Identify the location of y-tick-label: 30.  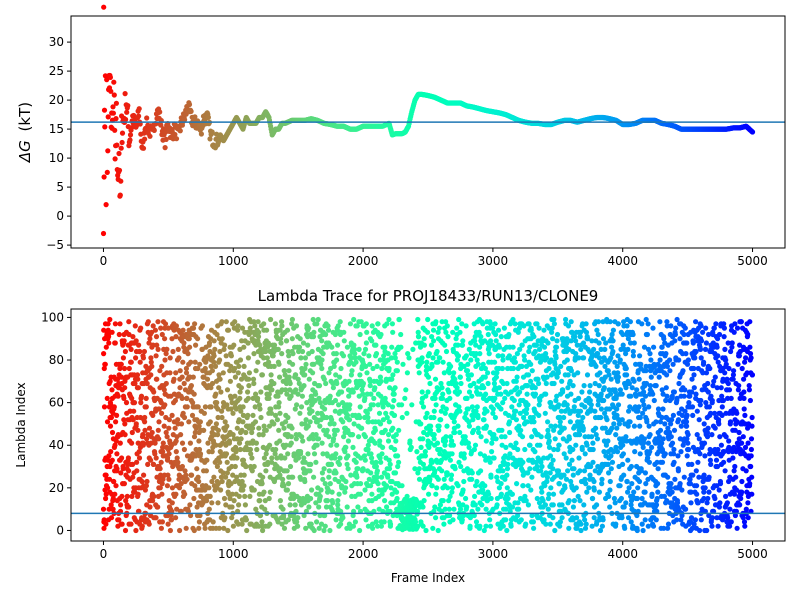
(56, 42).